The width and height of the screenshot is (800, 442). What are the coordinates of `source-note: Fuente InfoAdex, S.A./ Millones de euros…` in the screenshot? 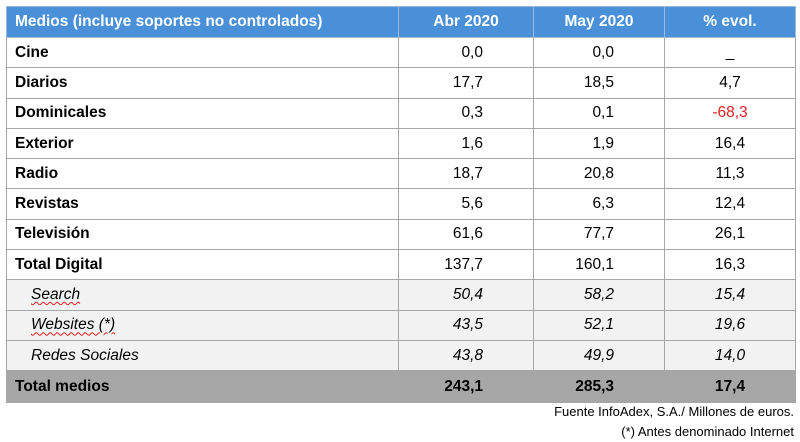 It's located at (674, 411).